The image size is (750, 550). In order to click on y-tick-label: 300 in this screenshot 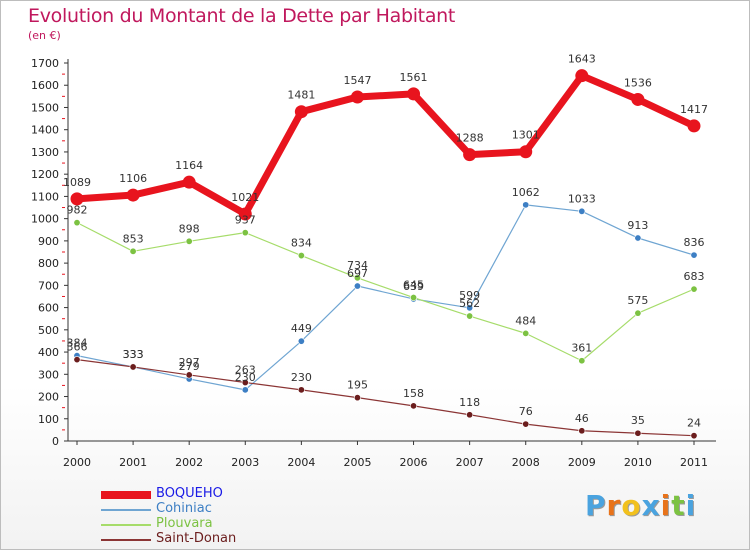, I will do `click(48, 374)`.